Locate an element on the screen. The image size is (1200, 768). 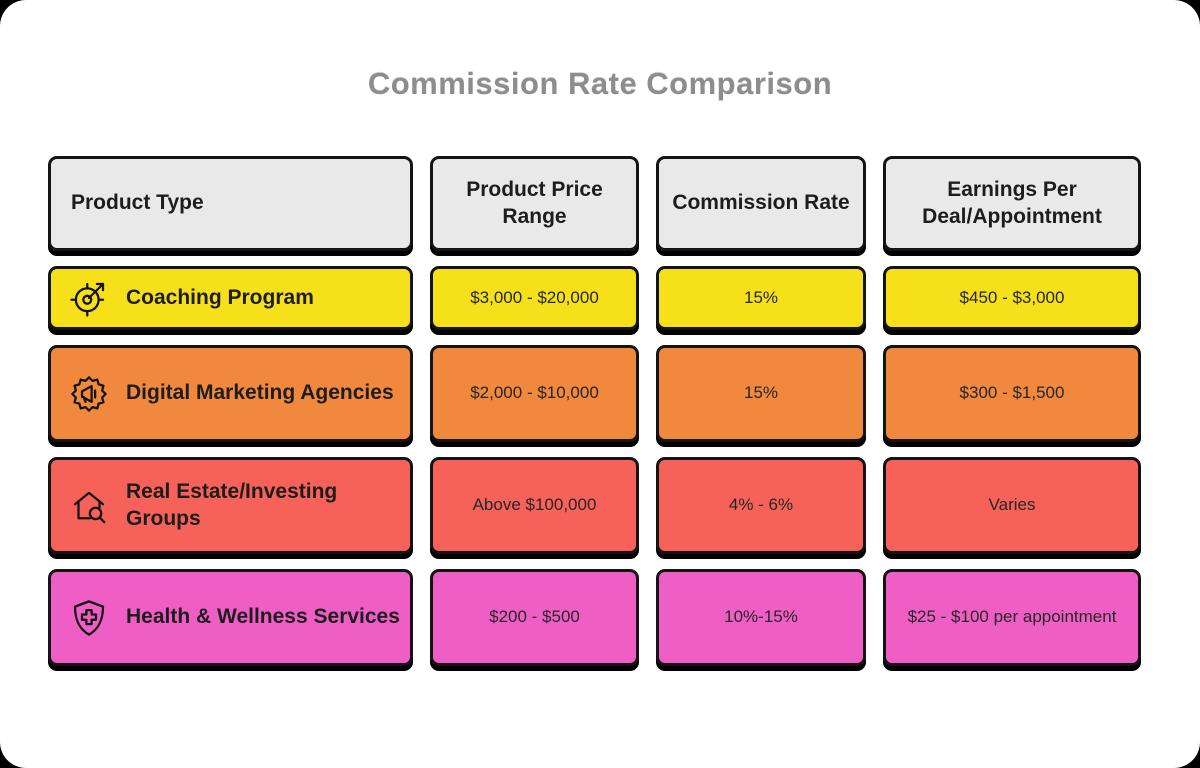
column-header-earnings: Earnings Per Deal/Appointment is located at coordinates (1012, 203).